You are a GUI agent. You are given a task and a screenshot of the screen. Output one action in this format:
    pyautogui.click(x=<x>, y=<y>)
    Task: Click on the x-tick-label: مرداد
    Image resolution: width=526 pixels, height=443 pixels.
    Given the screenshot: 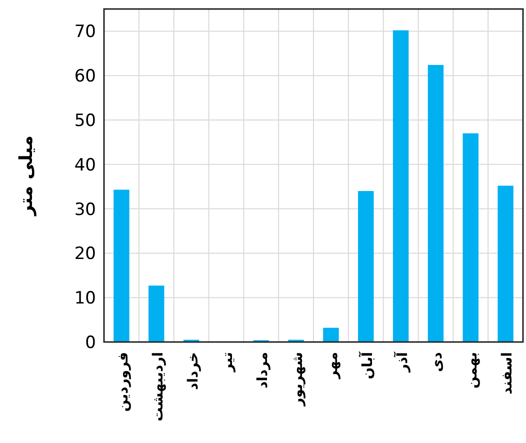 What is the action you would take?
    pyautogui.click(x=263, y=370)
    